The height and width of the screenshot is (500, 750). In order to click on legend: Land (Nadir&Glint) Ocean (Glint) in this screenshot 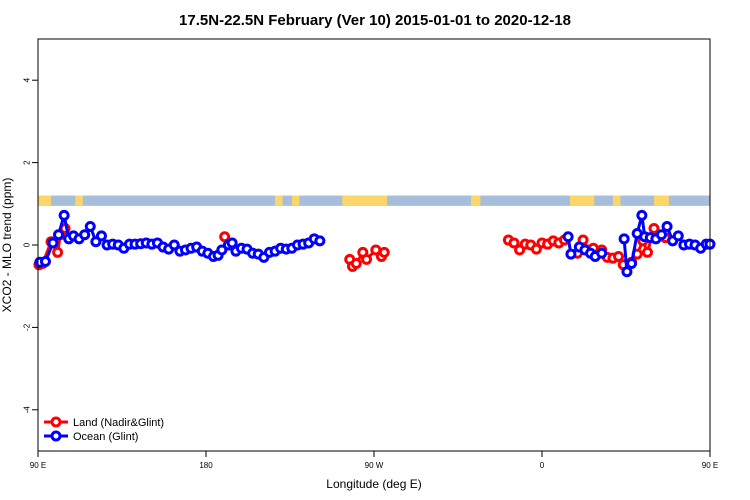, I will do `click(104, 429)`.